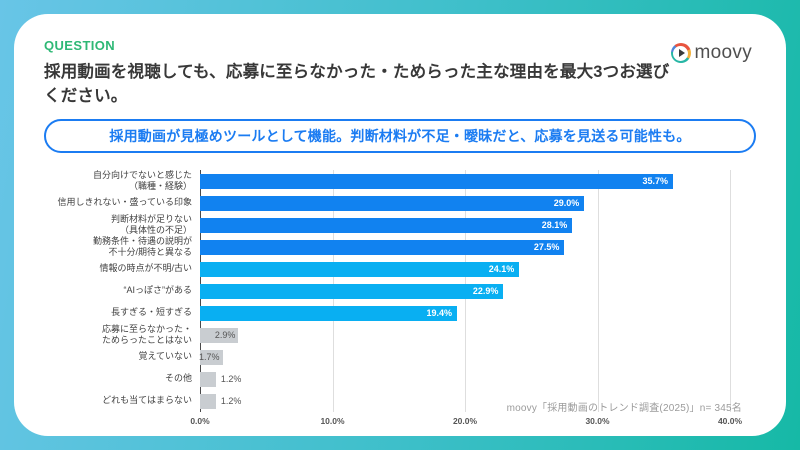 The image size is (800, 450). I want to click on logo-text: moovy, so click(723, 52).